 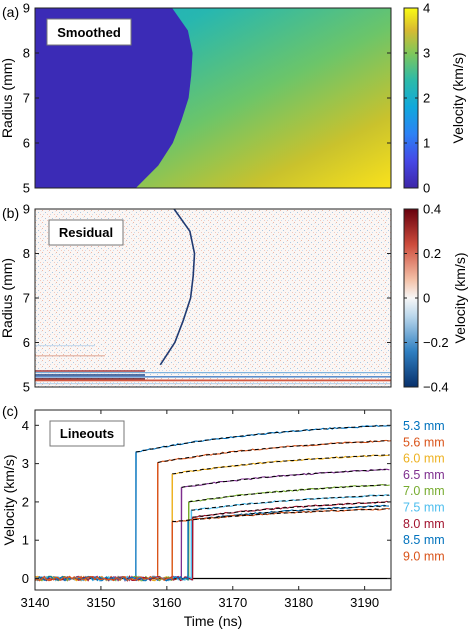 What do you see at coordinates (424, 556) in the screenshot?
I see `legend-entry: 9.0 mm` at bounding box center [424, 556].